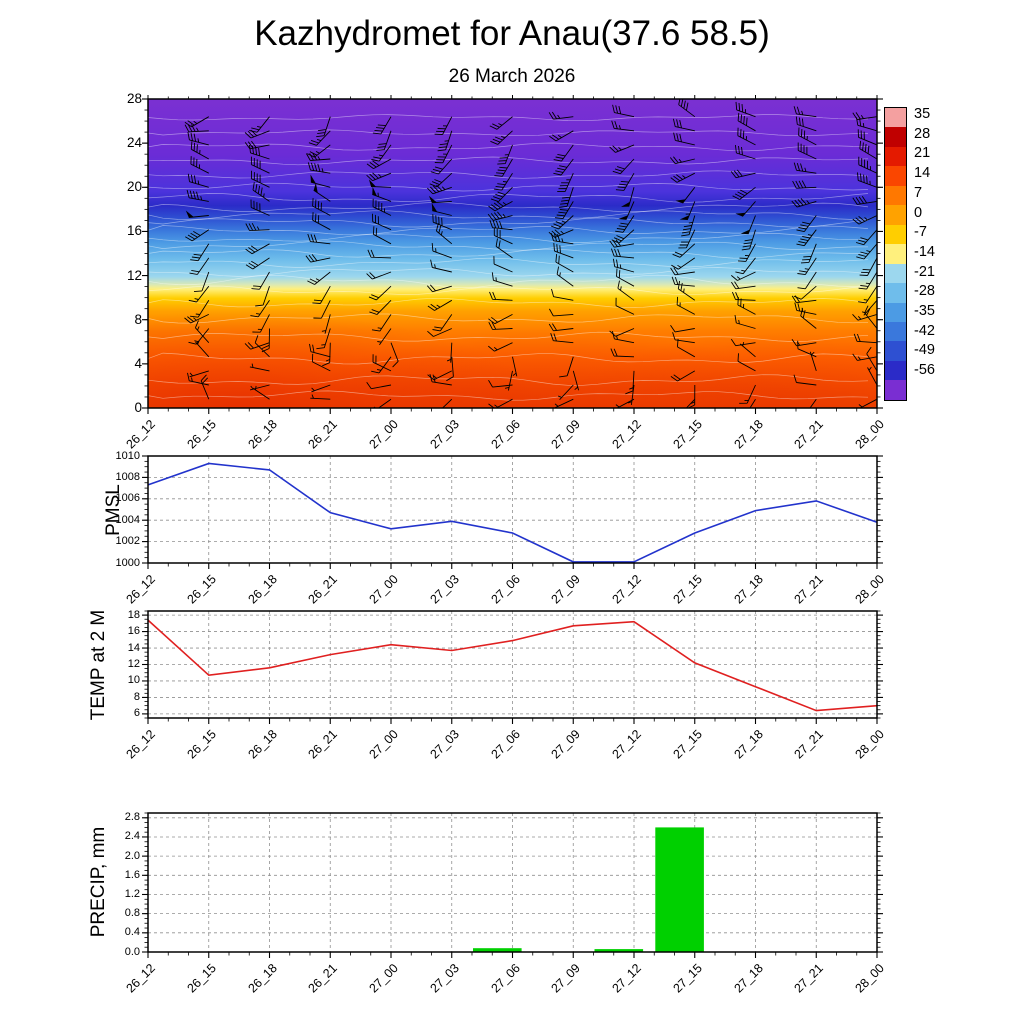  I want to click on precip-chart, so click(512, 885).